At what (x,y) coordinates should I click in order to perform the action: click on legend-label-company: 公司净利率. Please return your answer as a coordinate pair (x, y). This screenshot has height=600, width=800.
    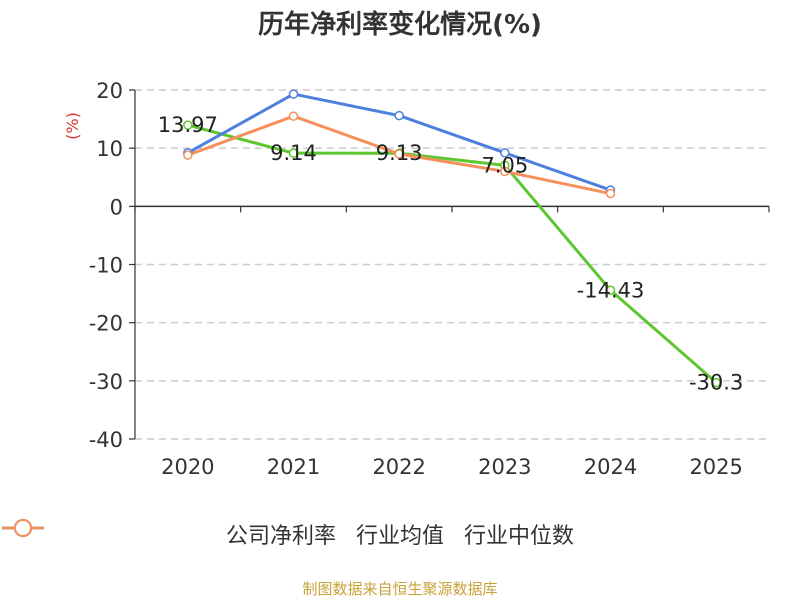
    Looking at the image, I should click on (280, 536).